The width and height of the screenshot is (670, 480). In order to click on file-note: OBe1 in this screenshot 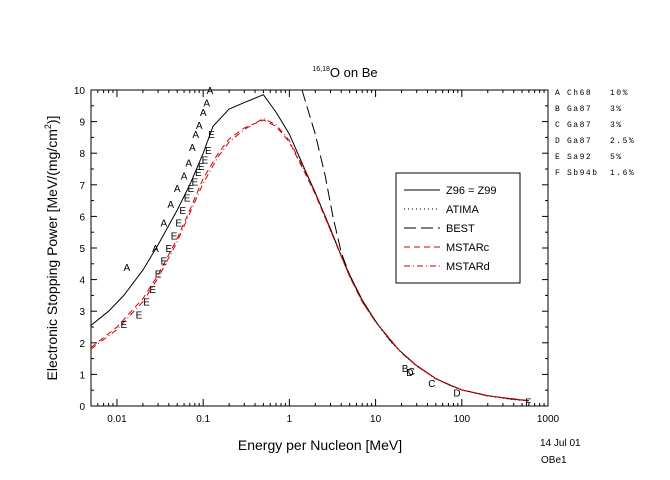, I will do `click(554, 460)`.